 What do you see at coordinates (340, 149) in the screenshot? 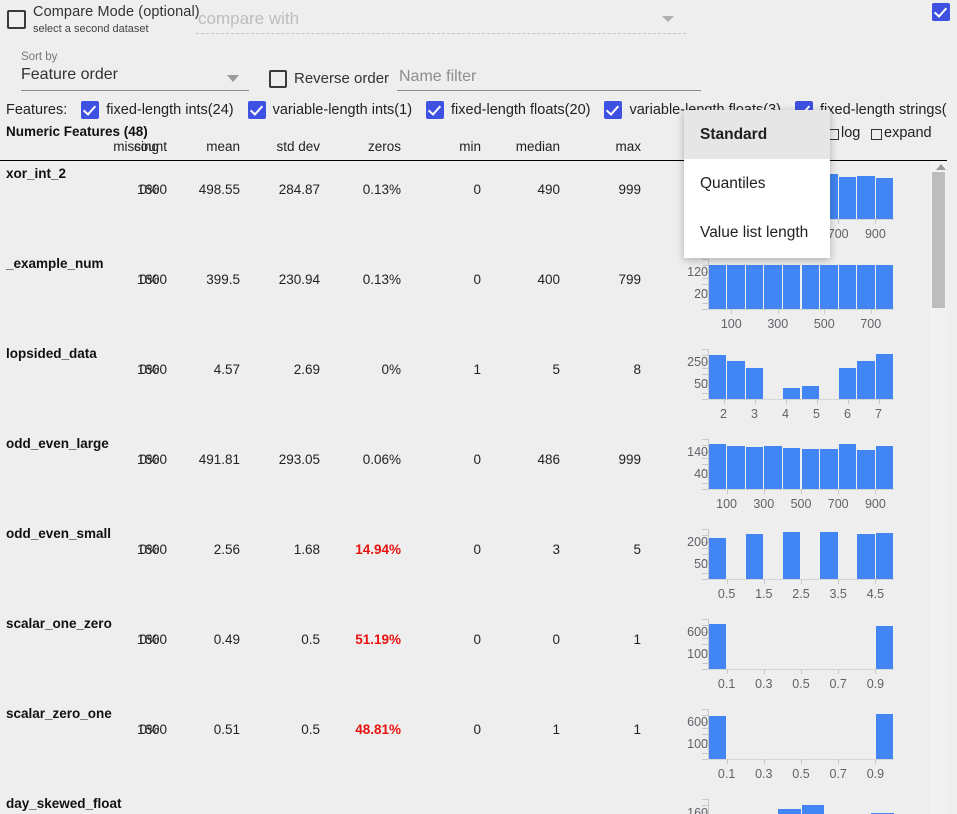
I see `table-header-row: count missing mean std dev zeros min median max` at bounding box center [340, 149].